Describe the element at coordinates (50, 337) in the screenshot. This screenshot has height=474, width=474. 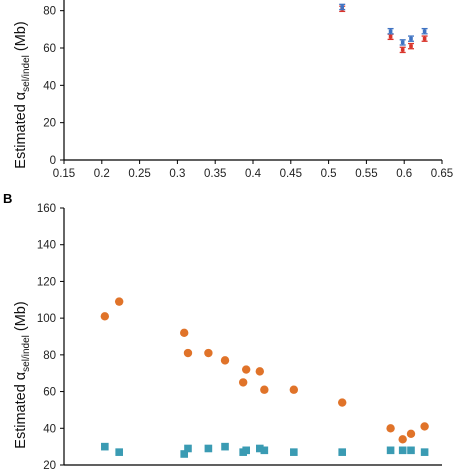
I see `panel-b-ticks: 20 40 60 80 100 120 140 160` at that location.